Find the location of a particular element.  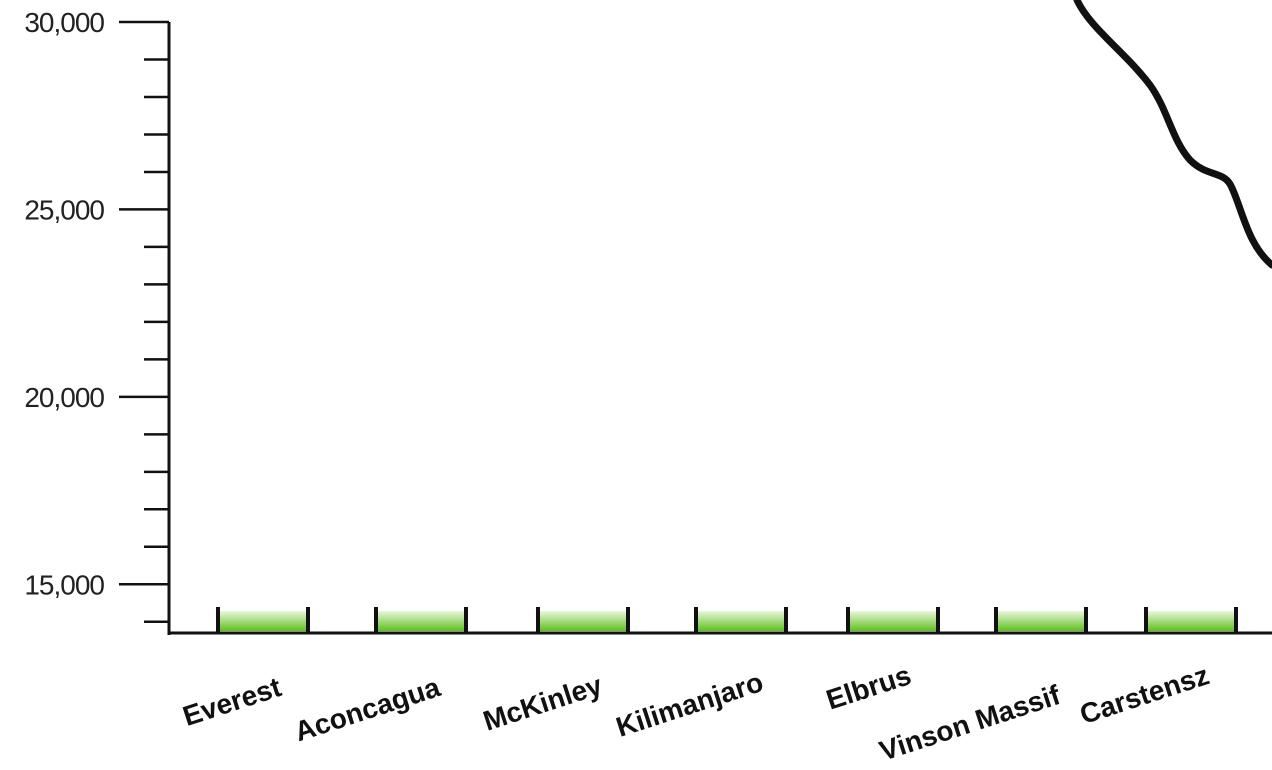

y-tick-label: 15,000 is located at coordinates (64, 584).